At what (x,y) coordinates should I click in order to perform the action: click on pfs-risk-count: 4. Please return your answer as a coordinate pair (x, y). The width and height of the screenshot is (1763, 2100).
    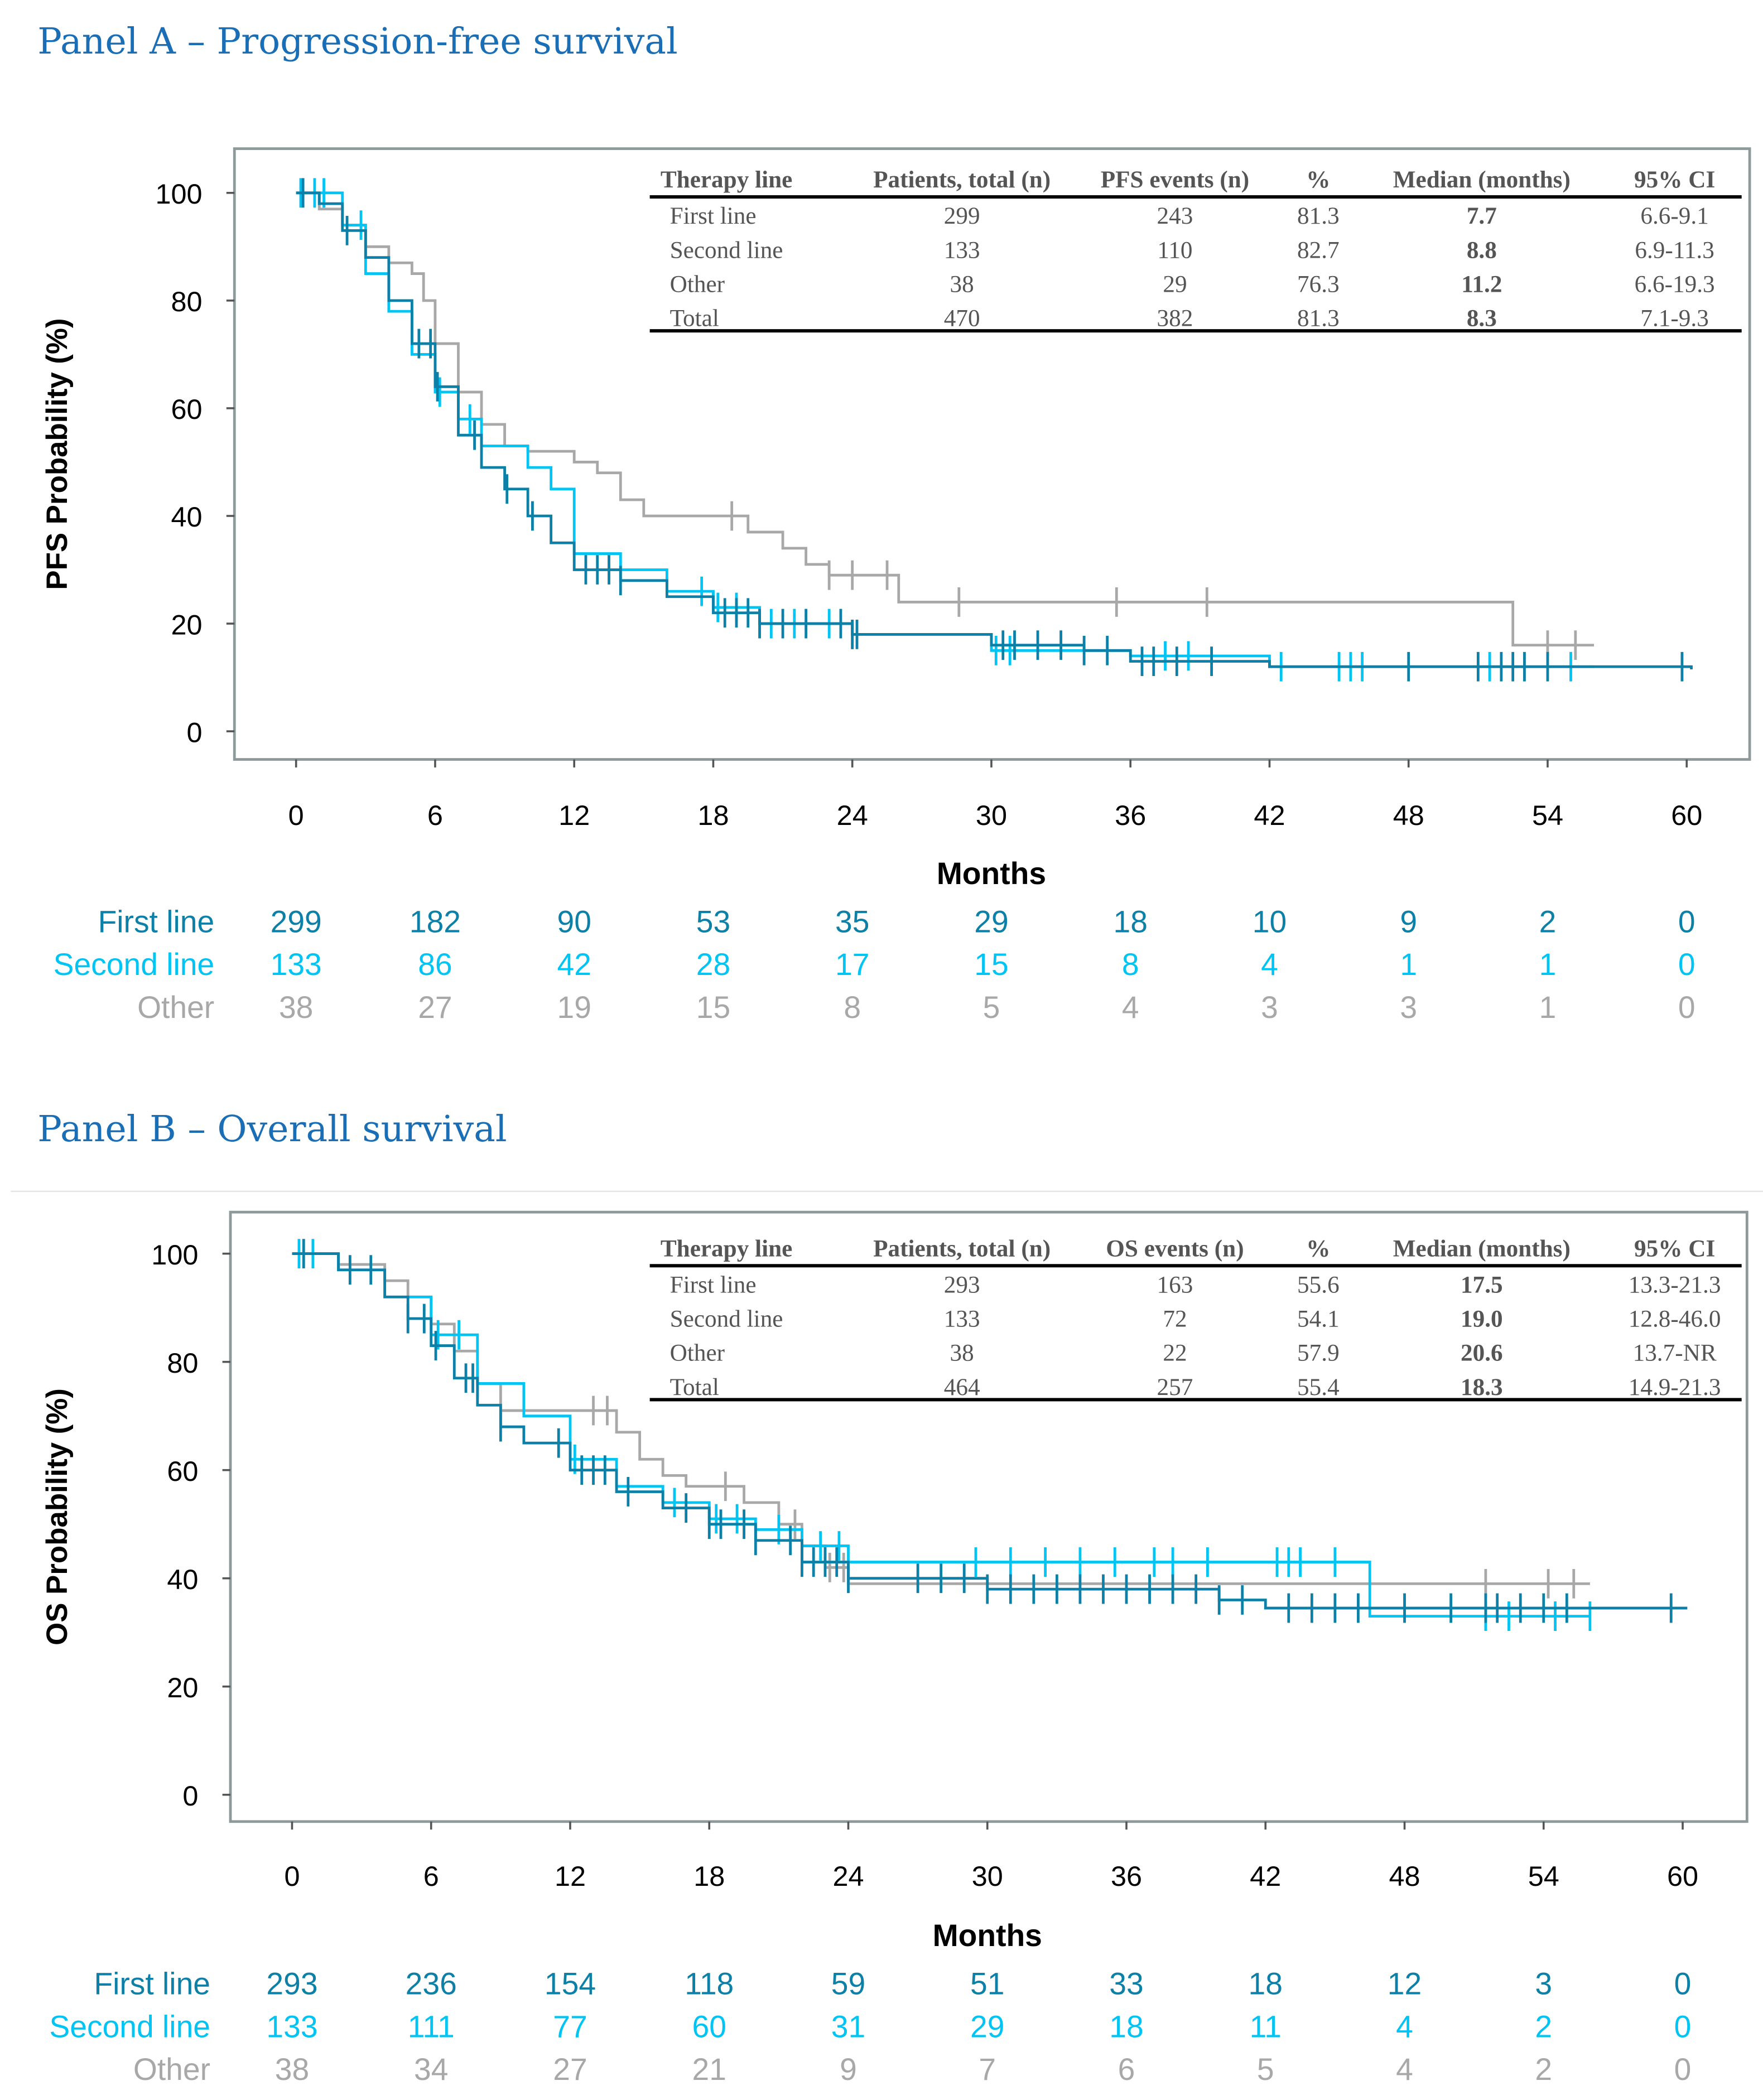
    Looking at the image, I should click on (1269, 964).